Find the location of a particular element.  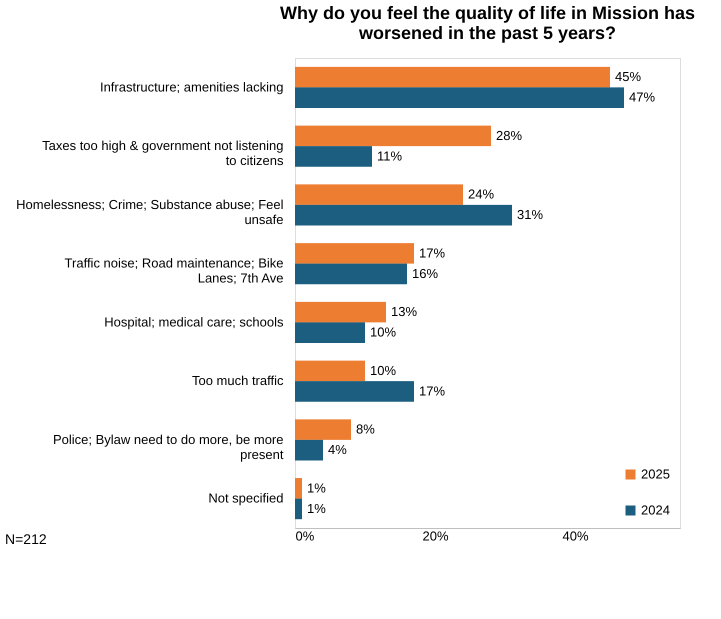

chart-title: Why do you feel the quality of life in Mission has worsened in the past 5 years? is located at coordinates (488, 23).